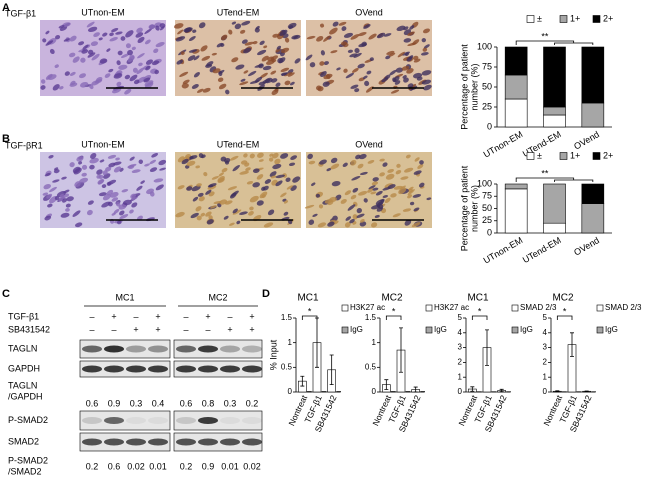  What do you see at coordinates (575, 18) in the screenshot?
I see `legend-label: 1+` at bounding box center [575, 18].